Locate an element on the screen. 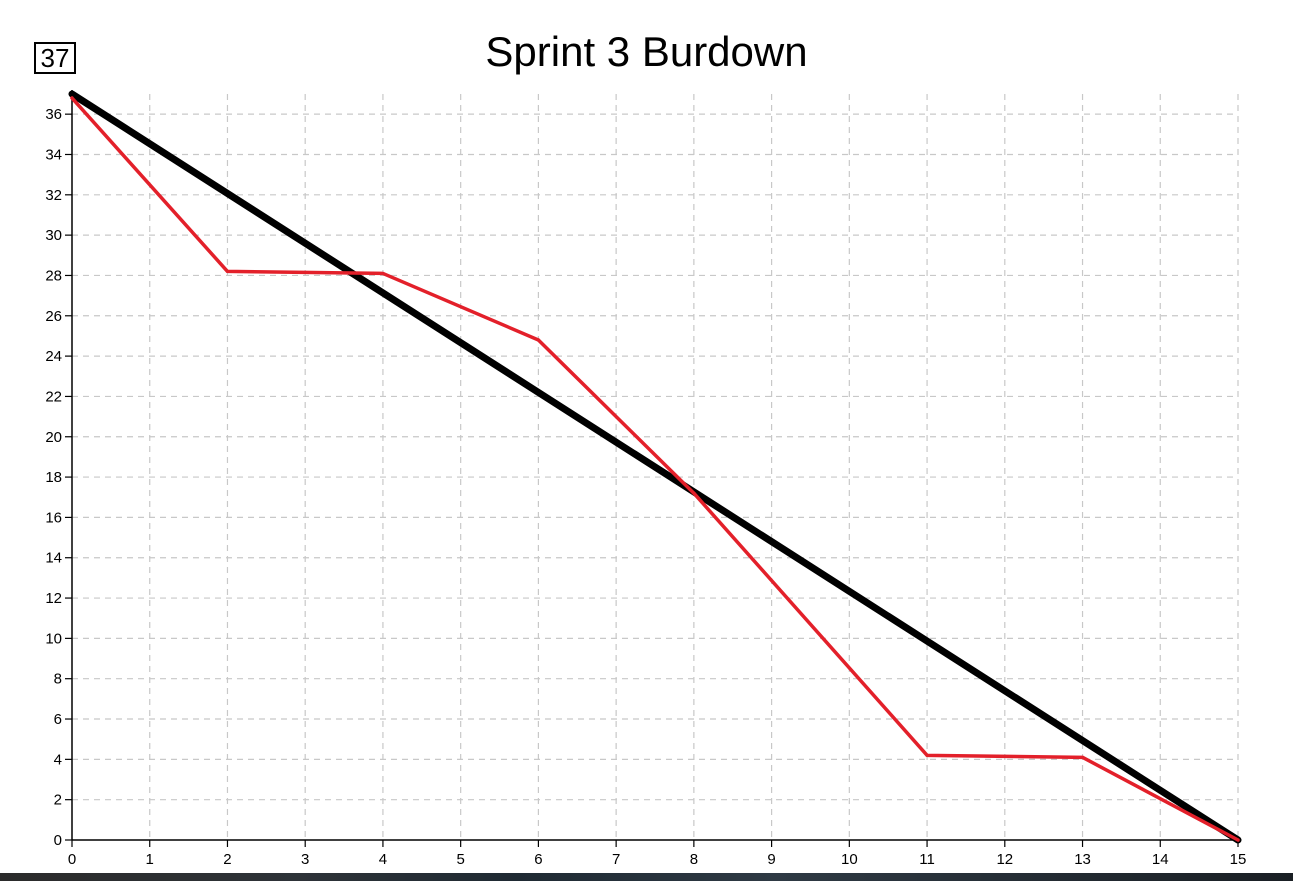 This screenshot has height=881, width=1293. x-tick-label-1: 1 is located at coordinates (150, 859).